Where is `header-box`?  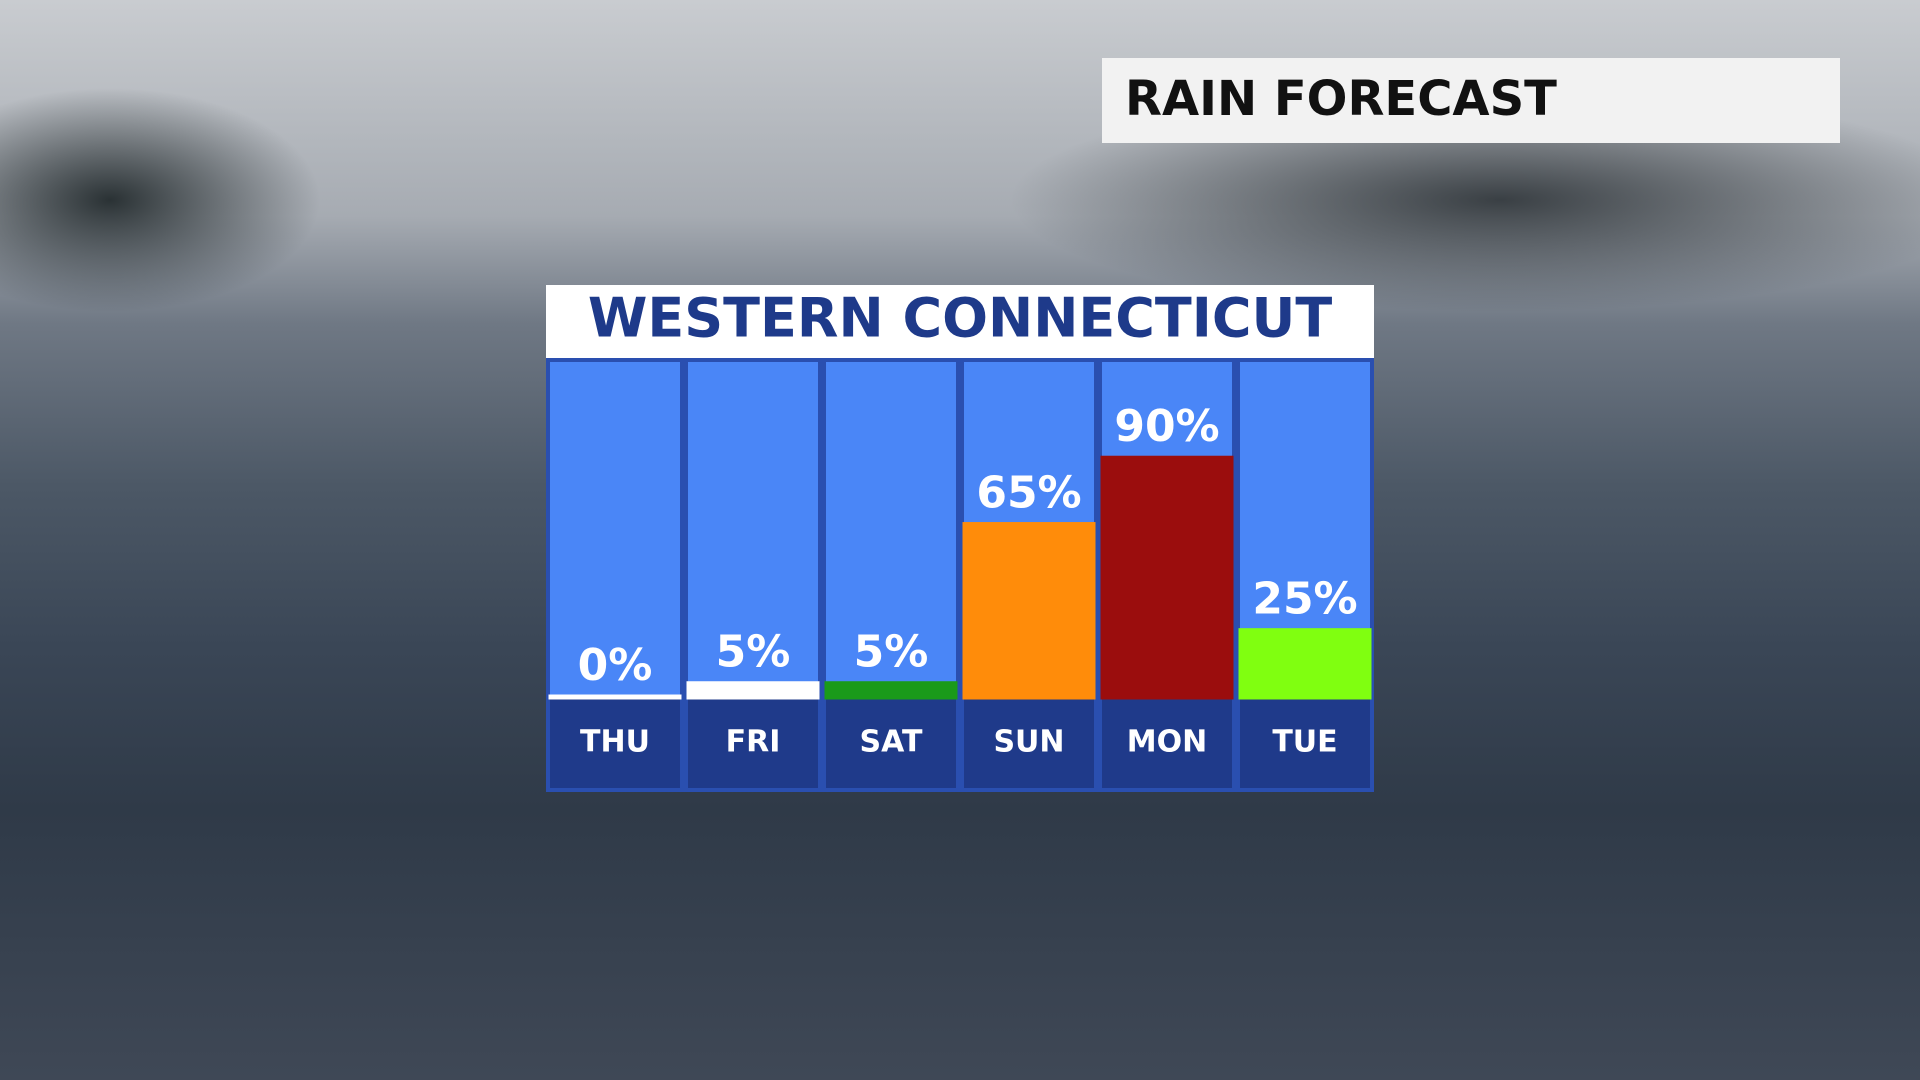 header-box is located at coordinates (1471, 100).